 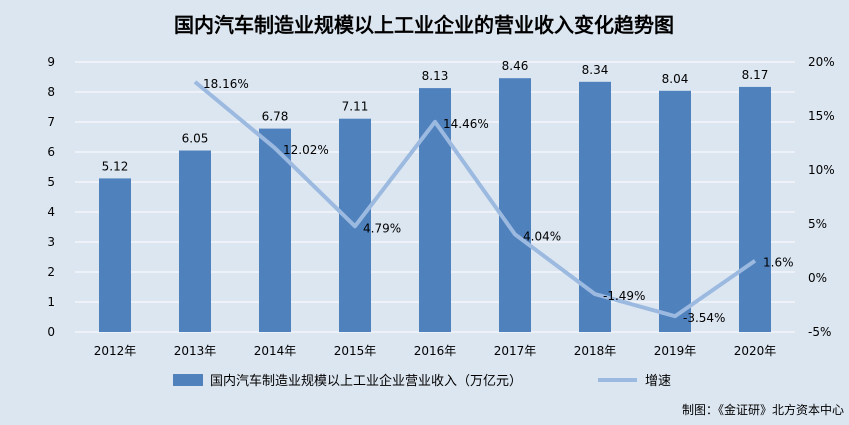 I want to click on bar-value-label: 8.13, so click(x=435, y=76).